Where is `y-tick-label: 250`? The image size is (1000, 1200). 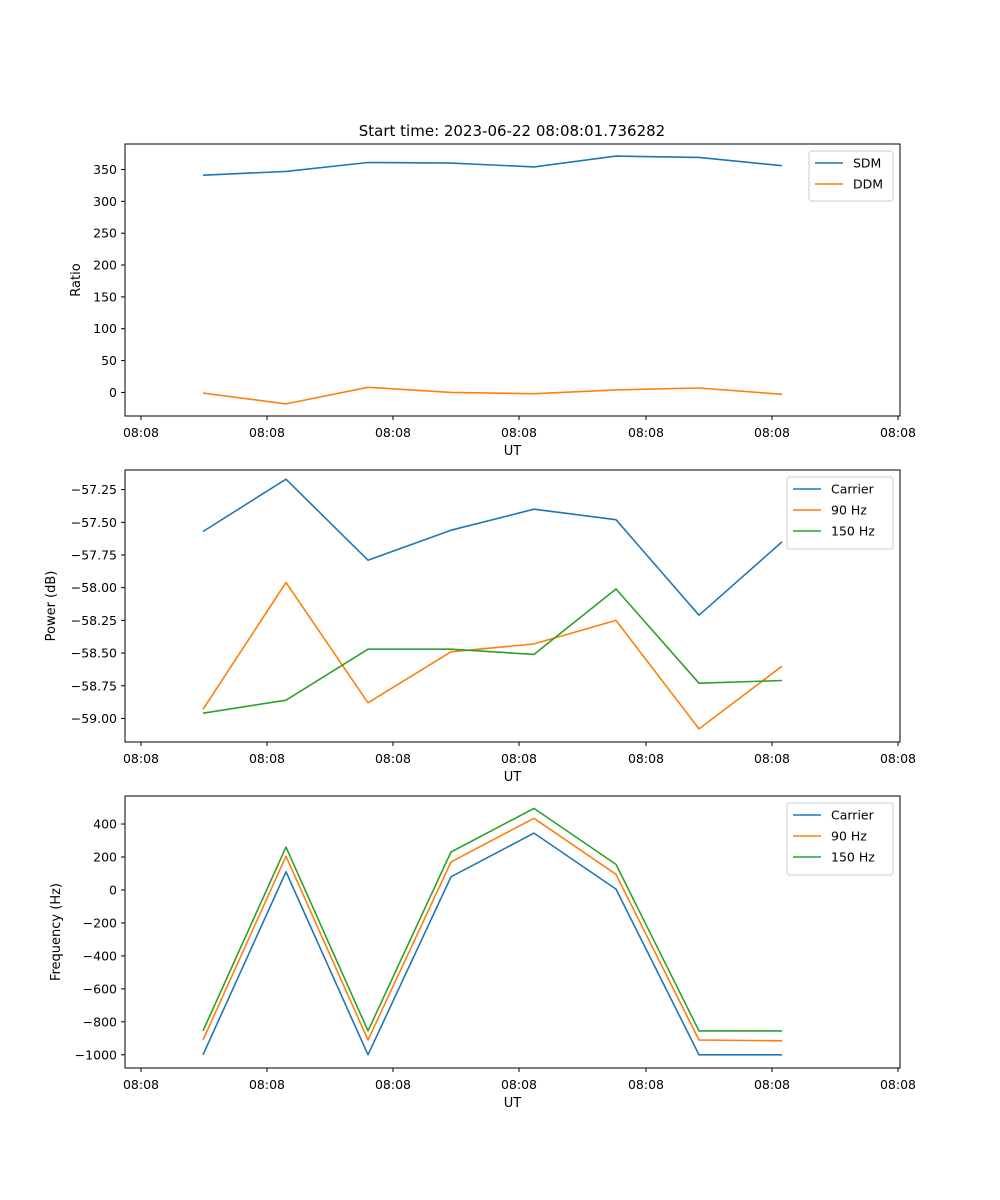 y-tick-label: 250 is located at coordinates (105, 233).